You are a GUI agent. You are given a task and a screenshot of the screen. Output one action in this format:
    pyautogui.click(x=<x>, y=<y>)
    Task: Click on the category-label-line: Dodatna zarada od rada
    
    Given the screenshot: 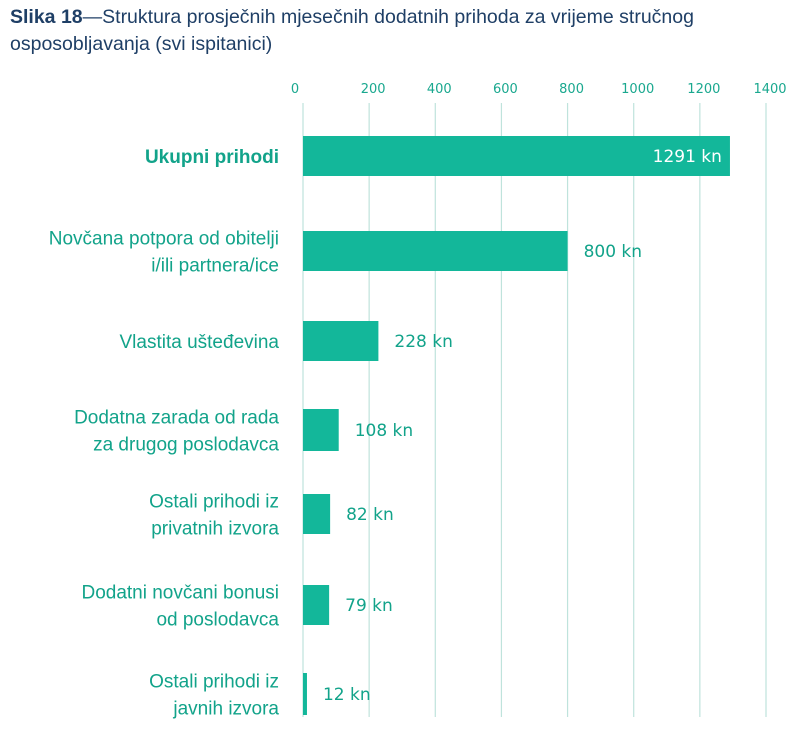 What is the action you would take?
    pyautogui.click(x=176, y=418)
    